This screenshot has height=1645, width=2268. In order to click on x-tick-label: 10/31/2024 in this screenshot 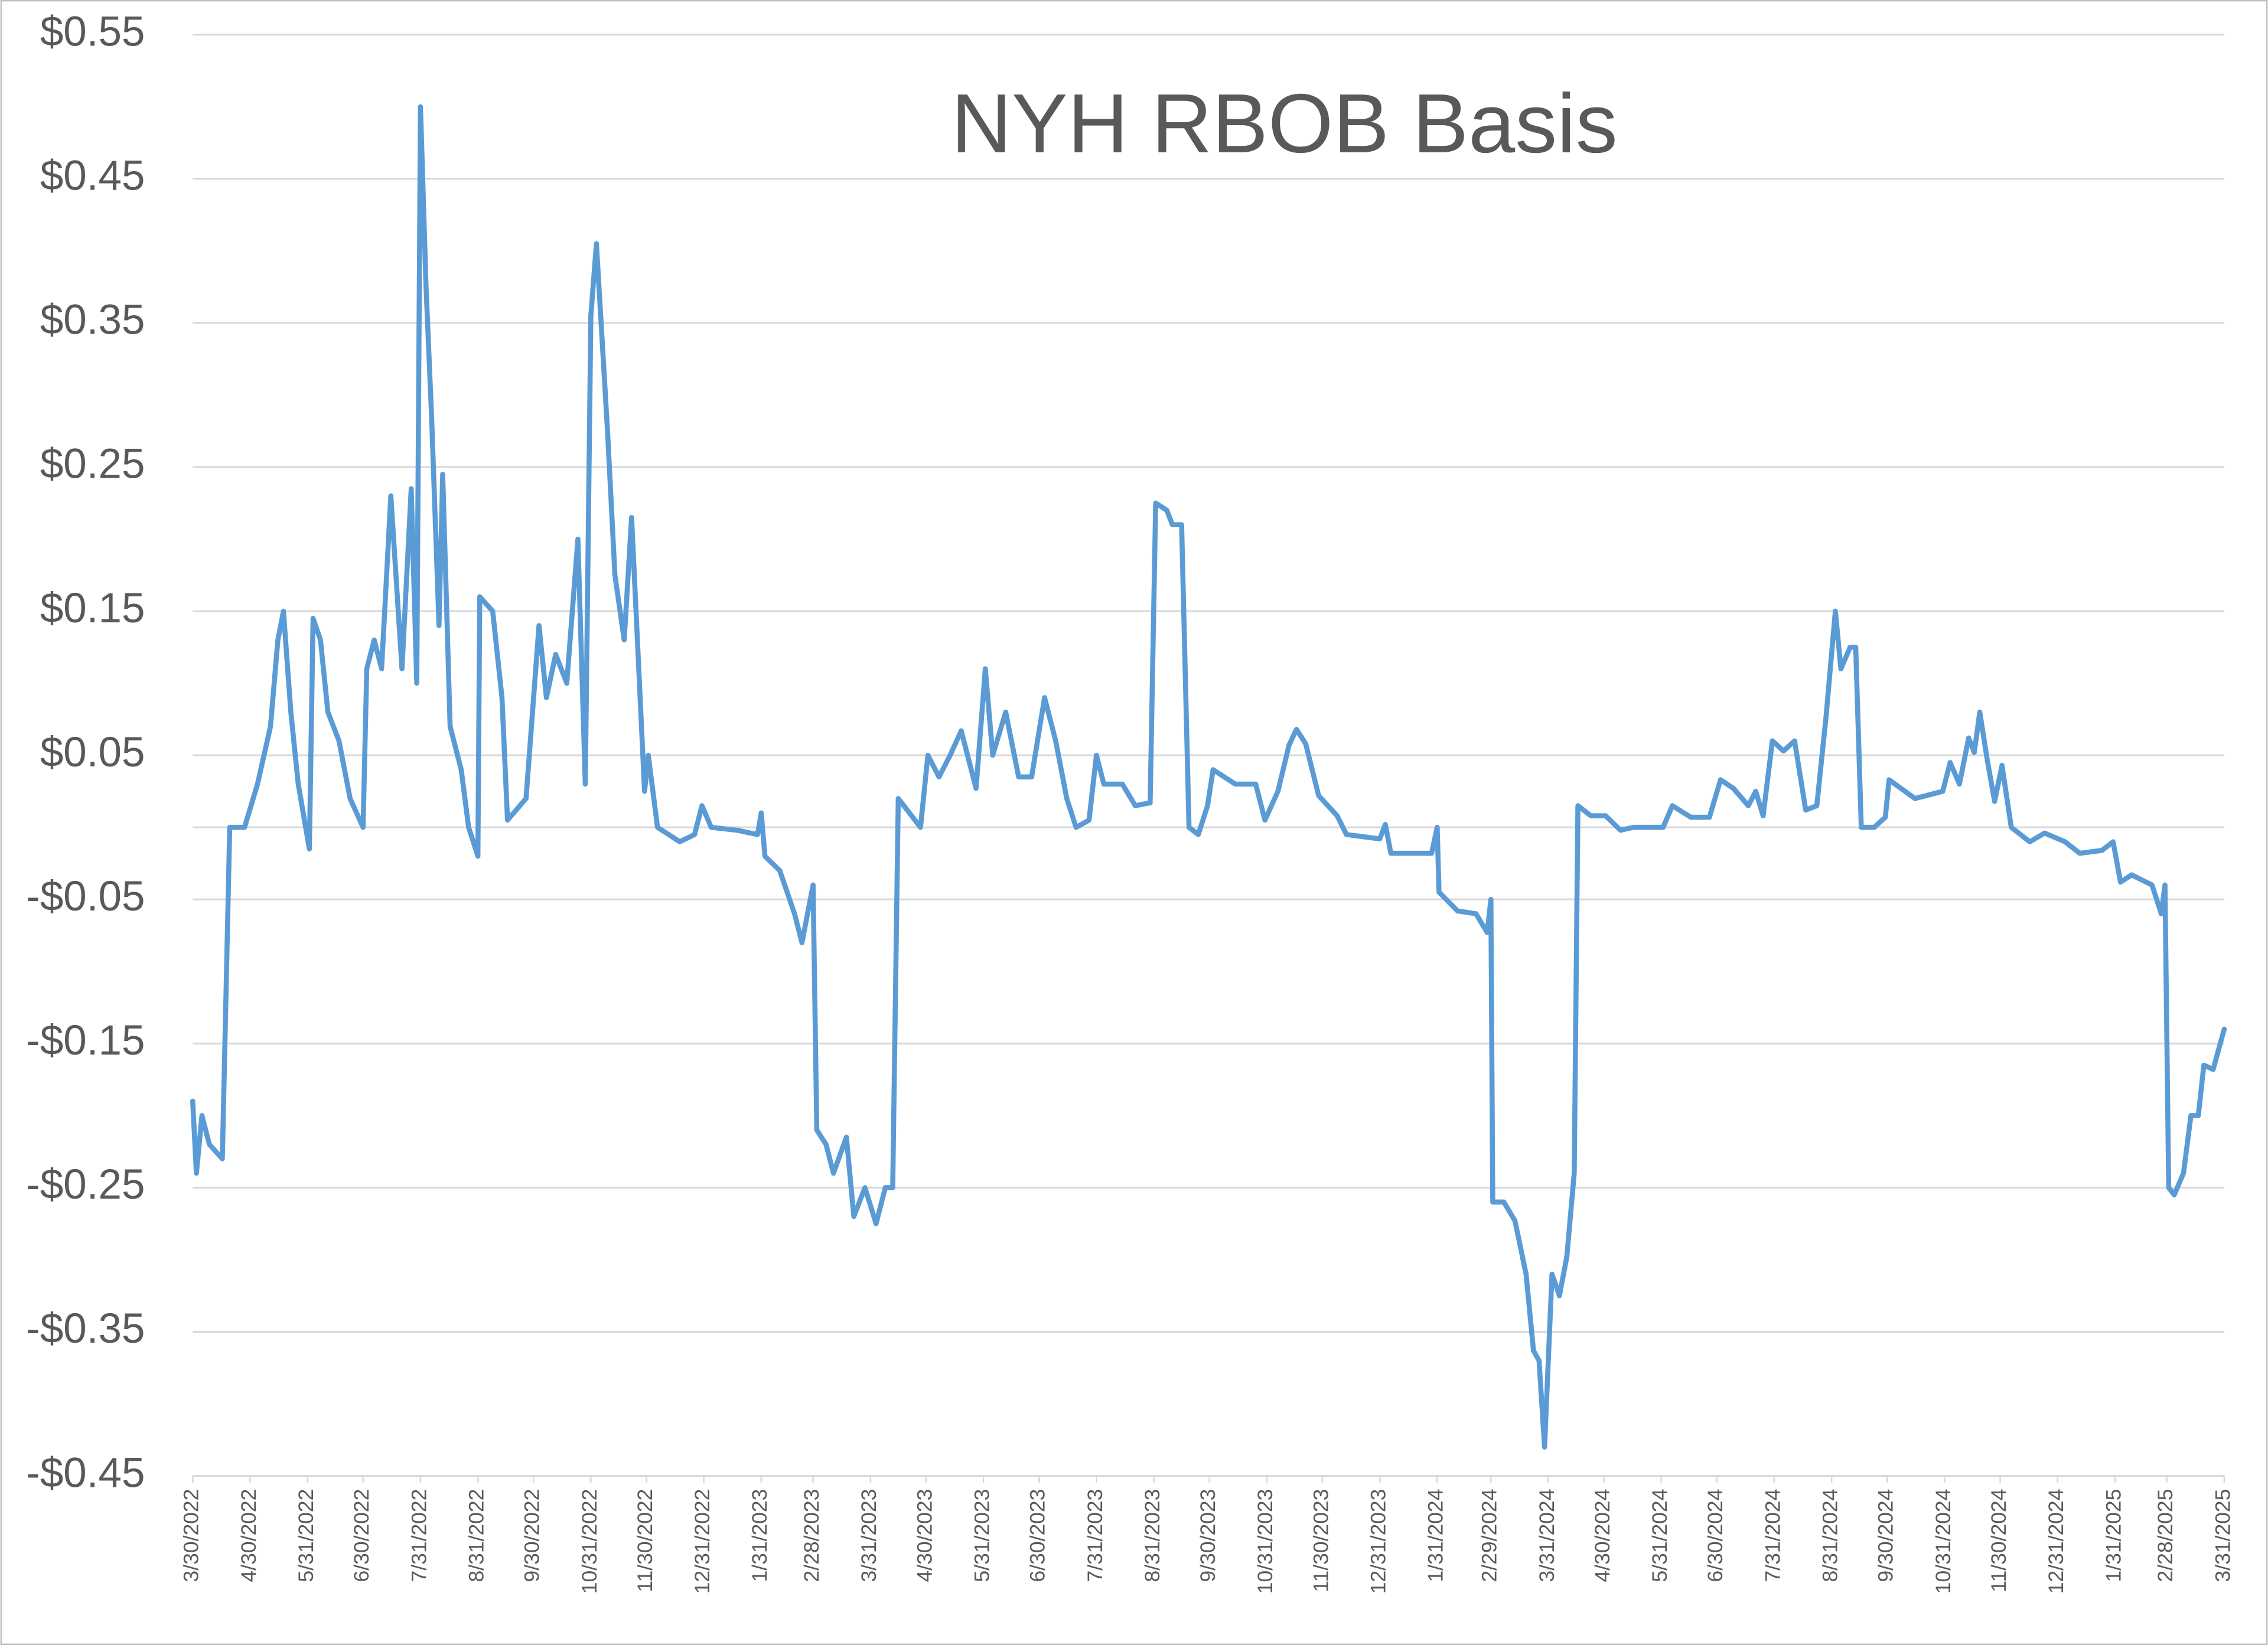, I will do `click(1943, 1541)`.